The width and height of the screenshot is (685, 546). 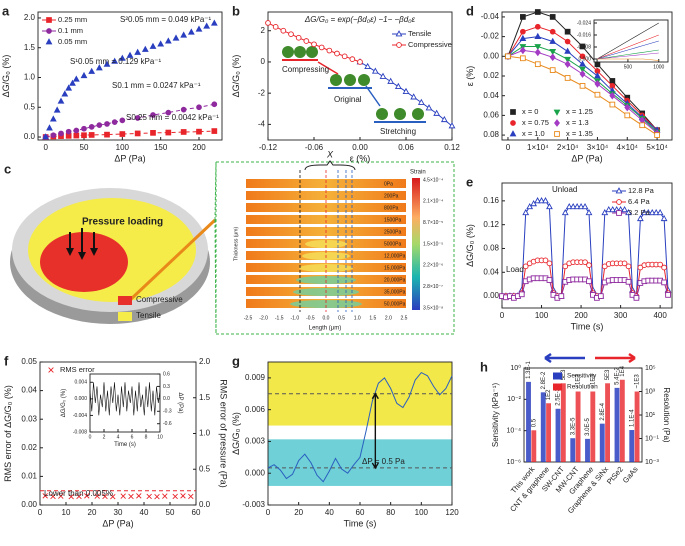 I want to click on y-axis-label: RMS error of ΔG/G₀ (%), so click(x=8, y=433).